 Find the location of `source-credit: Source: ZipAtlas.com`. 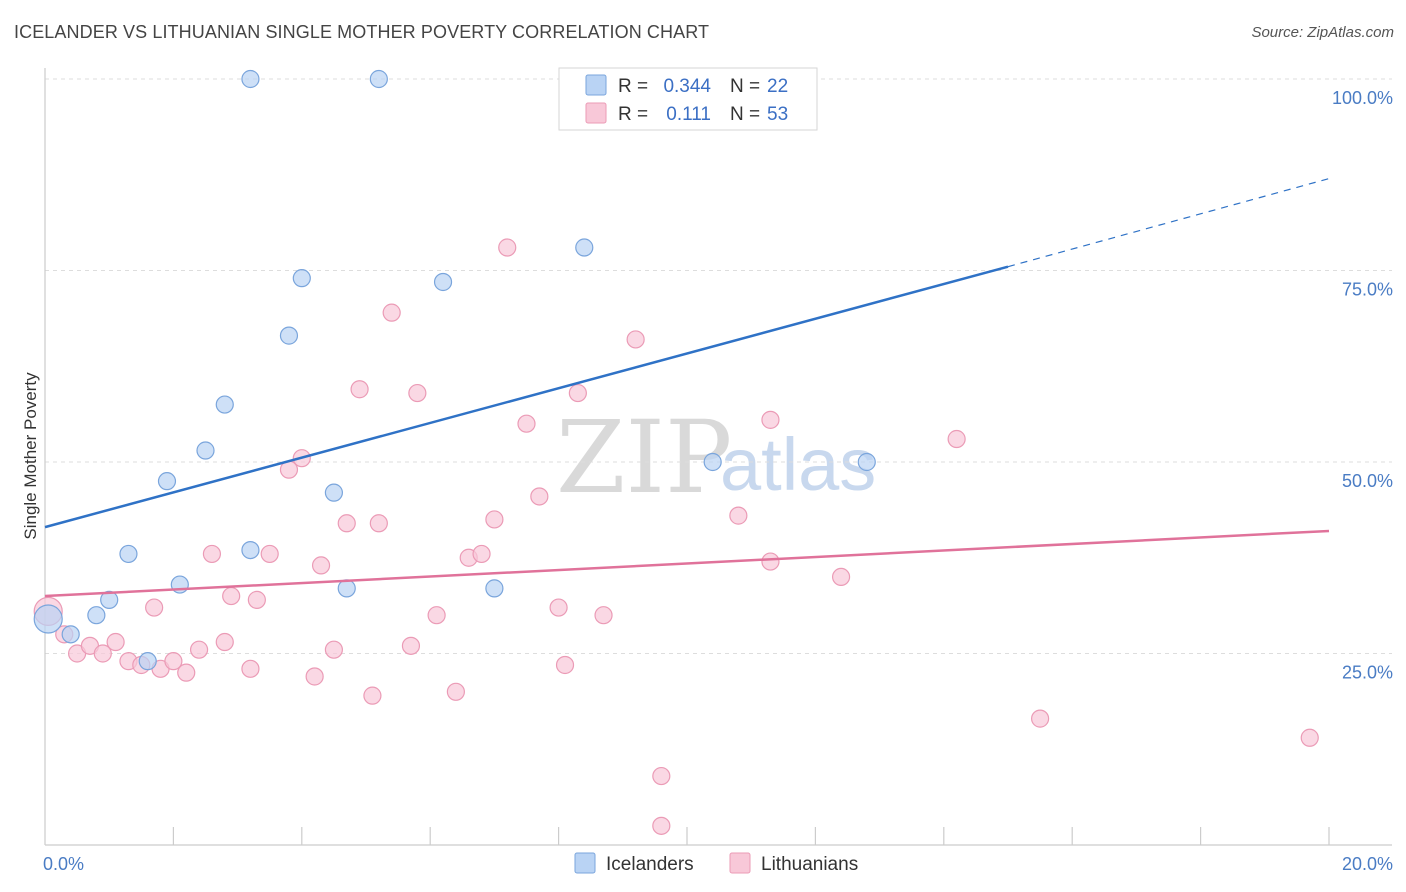

source-credit: Source: ZipAtlas.com is located at coordinates (1322, 32).